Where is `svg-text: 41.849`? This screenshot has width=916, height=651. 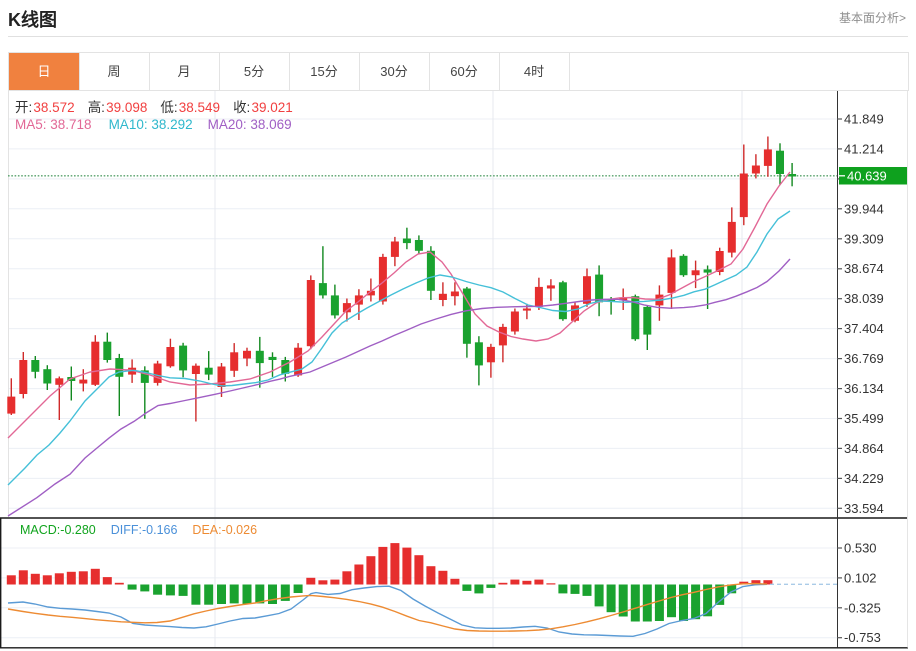
svg-text: 41.849 is located at coordinates (864, 119).